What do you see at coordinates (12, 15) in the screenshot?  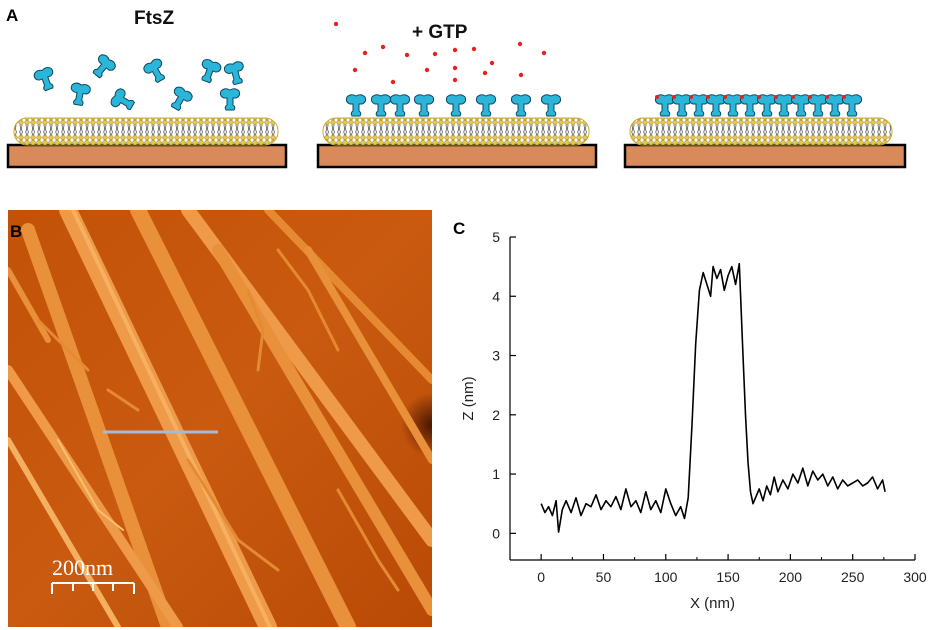 I see `panel-a-letter: A` at bounding box center [12, 15].